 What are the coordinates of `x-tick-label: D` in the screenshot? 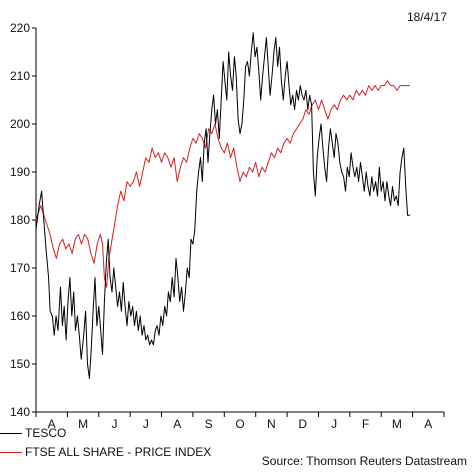 It's located at (302, 423).